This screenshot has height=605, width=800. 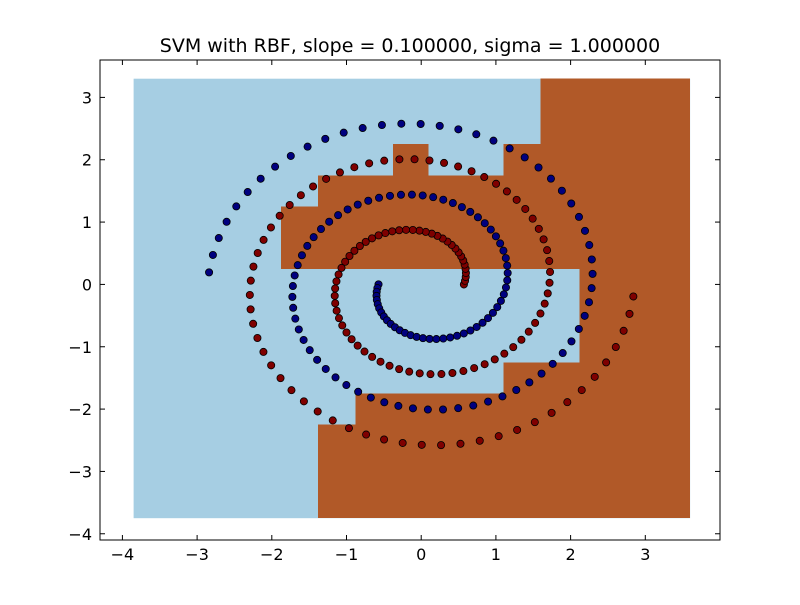 I want to click on x-tick-label: −2, so click(x=272, y=554).